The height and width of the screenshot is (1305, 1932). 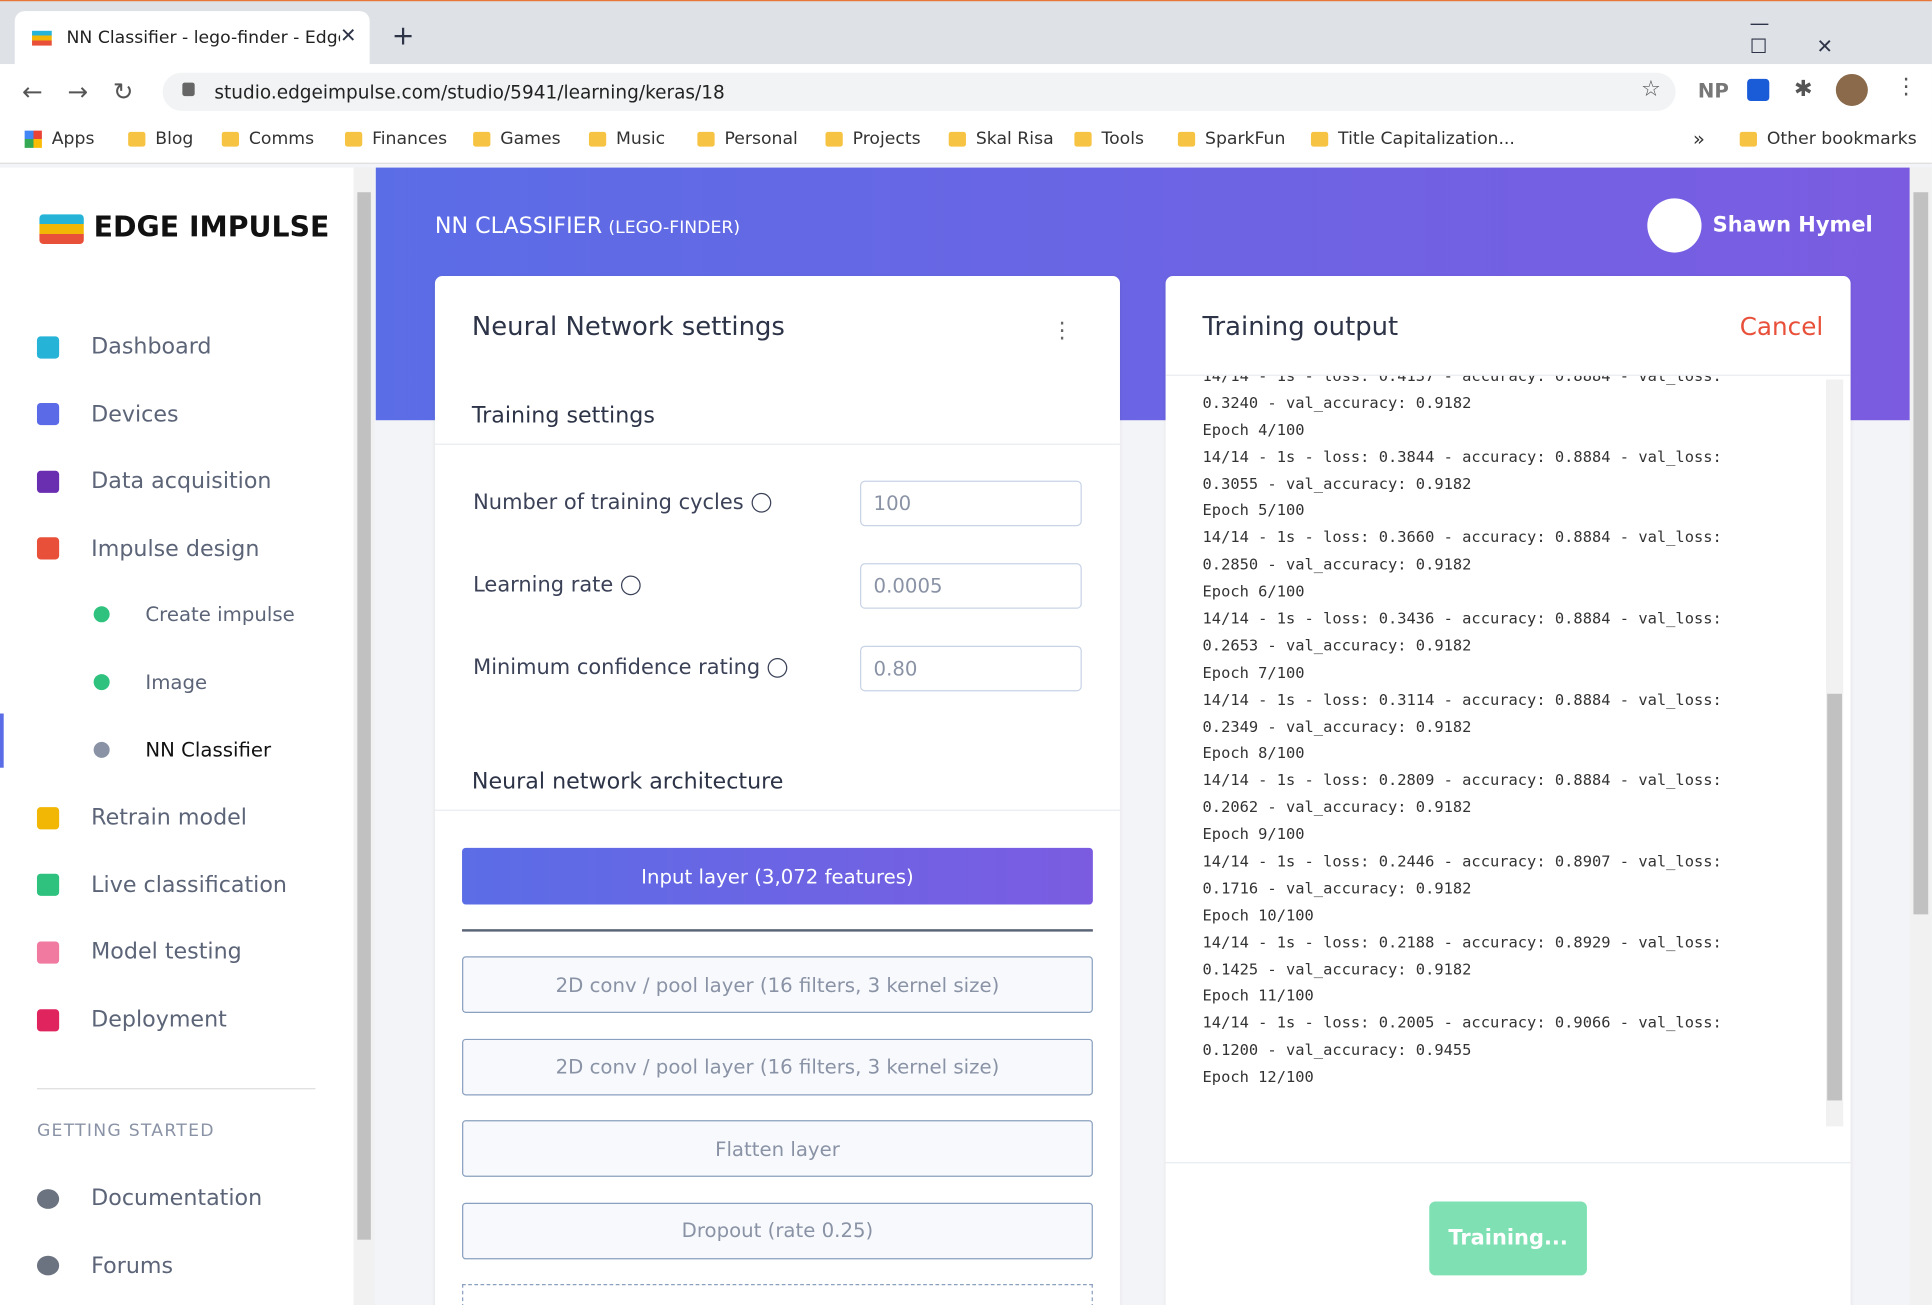 What do you see at coordinates (777, 876) in the screenshot?
I see `input-layer: Input layer (3,072 features)` at bounding box center [777, 876].